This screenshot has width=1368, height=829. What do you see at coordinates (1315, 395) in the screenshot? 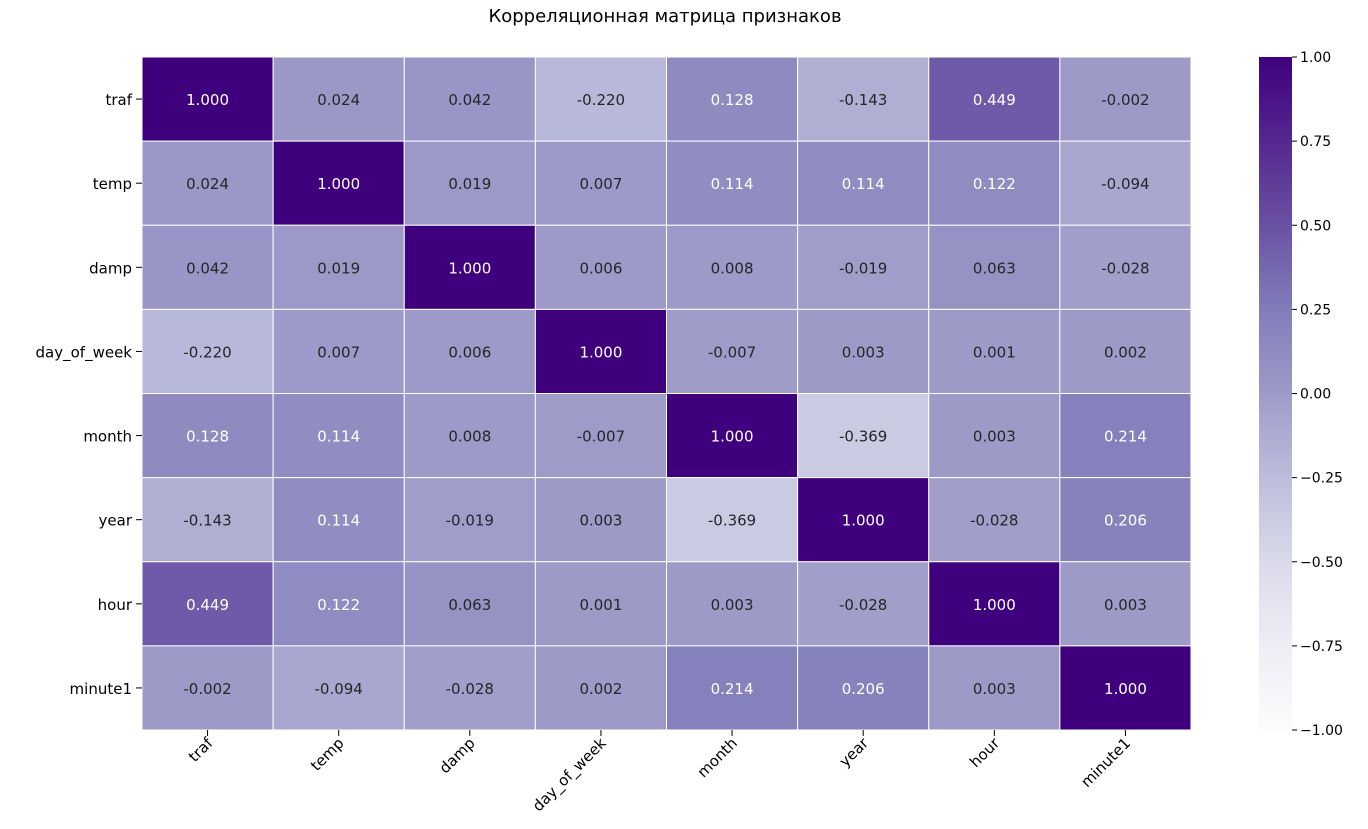
I see `colorbar-tick-label: 0.00` at bounding box center [1315, 395].